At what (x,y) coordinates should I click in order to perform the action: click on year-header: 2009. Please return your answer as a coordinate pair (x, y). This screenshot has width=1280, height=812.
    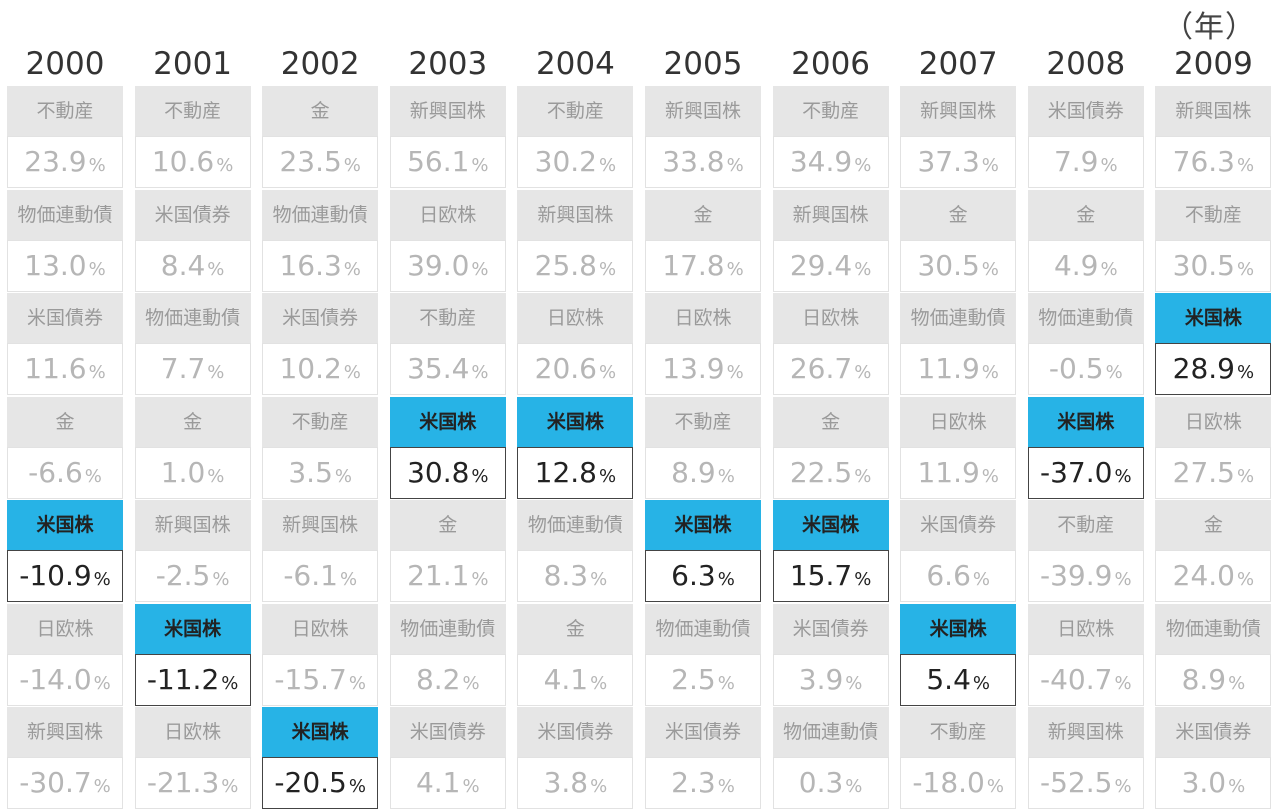
    Looking at the image, I should click on (1213, 64).